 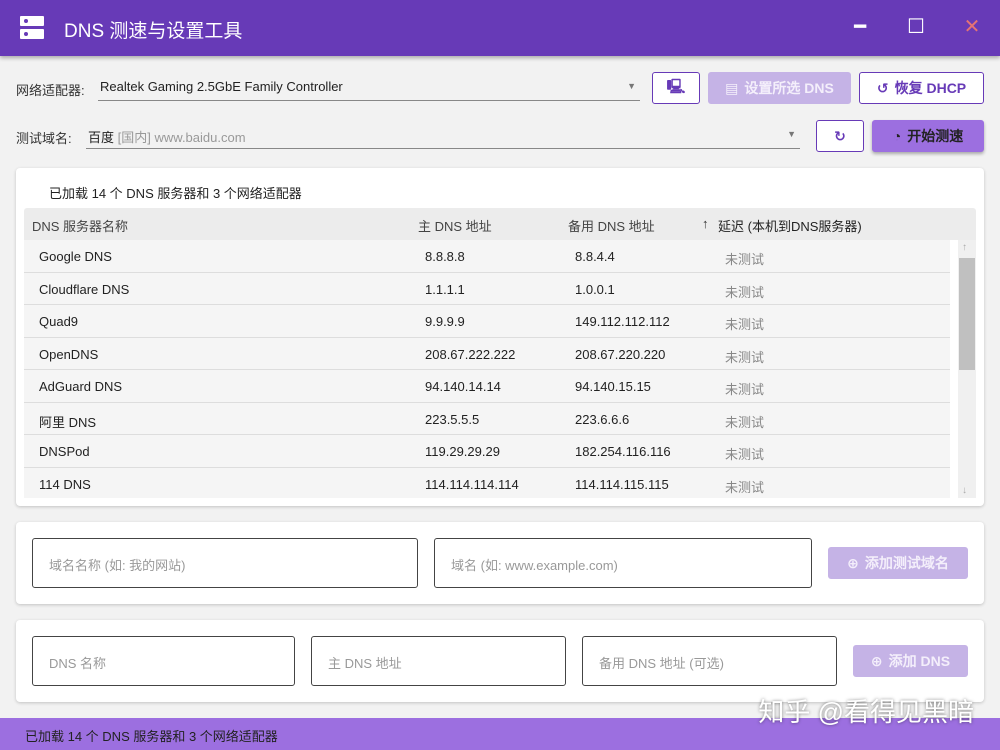 What do you see at coordinates (487, 419) in the screenshot?
I see `table-row: 阿里 DNS 223.5.5.5 223.6.6.6 未测试` at bounding box center [487, 419].